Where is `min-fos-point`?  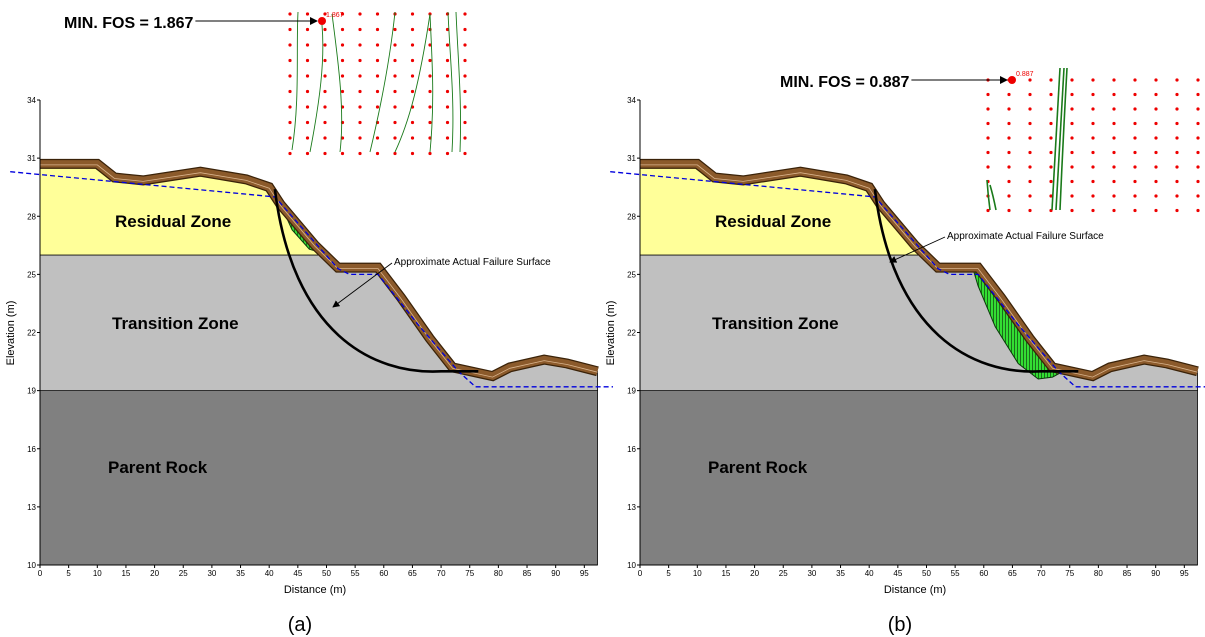
min-fos-point is located at coordinates (322, 21).